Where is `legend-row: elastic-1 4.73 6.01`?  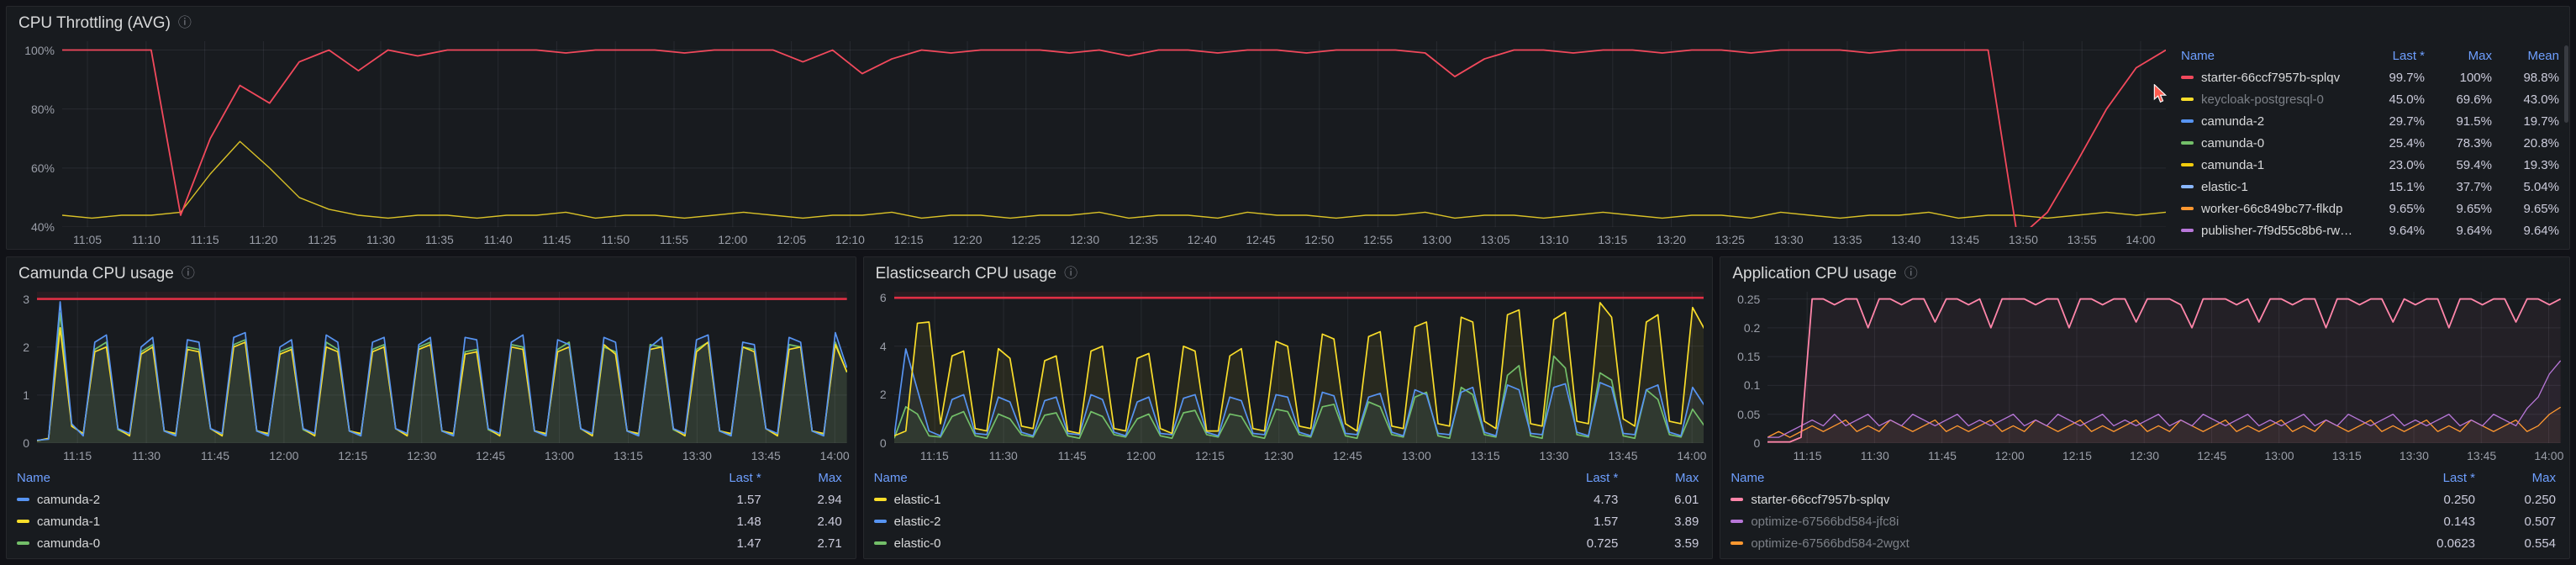 legend-row: elastic-1 4.73 6.01 is located at coordinates (1286, 499).